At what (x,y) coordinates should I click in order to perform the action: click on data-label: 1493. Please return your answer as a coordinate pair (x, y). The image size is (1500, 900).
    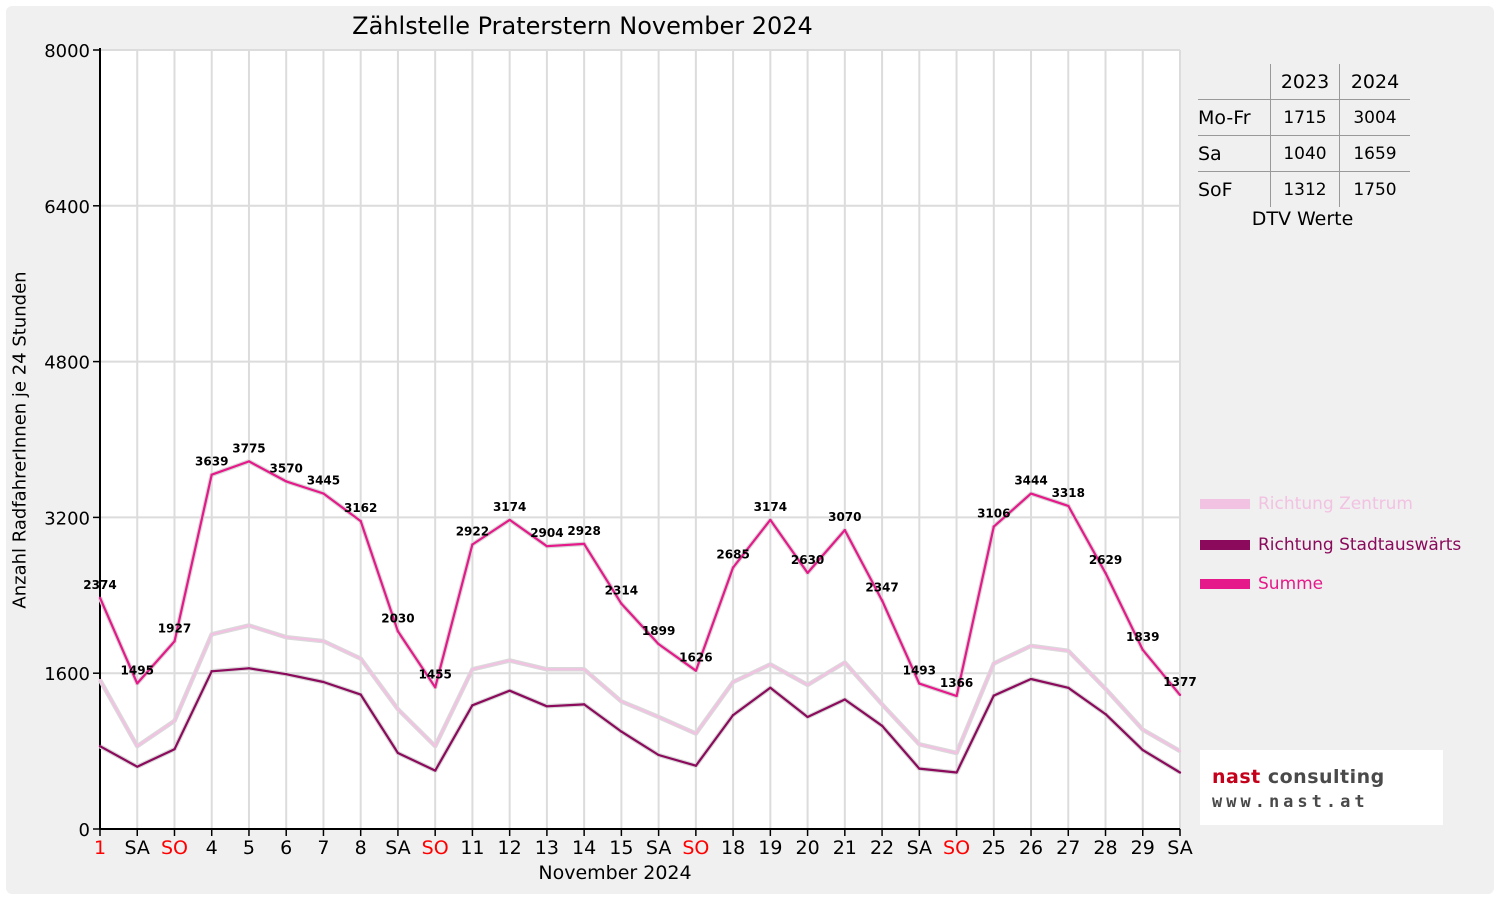
    Looking at the image, I should click on (919, 671).